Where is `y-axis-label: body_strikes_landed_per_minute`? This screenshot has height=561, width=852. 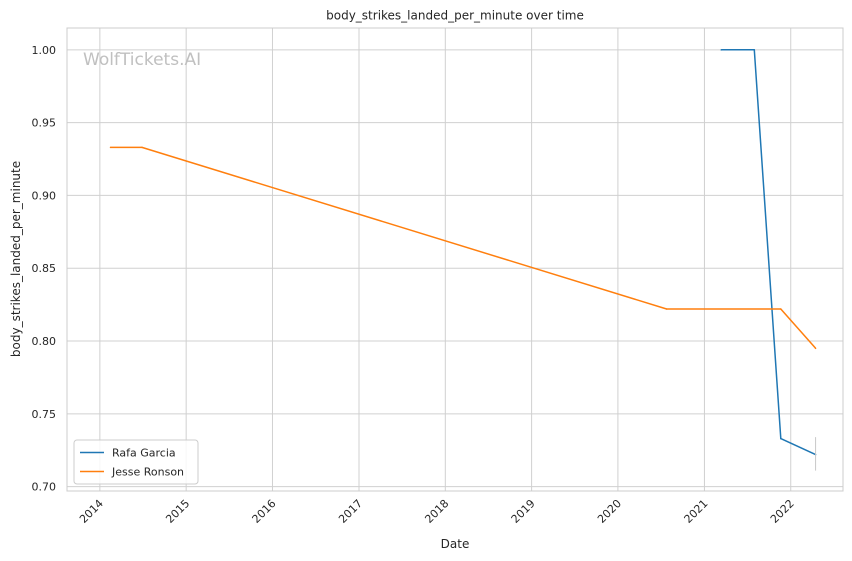
y-axis-label: body_strikes_landed_per_minute is located at coordinates (16, 259).